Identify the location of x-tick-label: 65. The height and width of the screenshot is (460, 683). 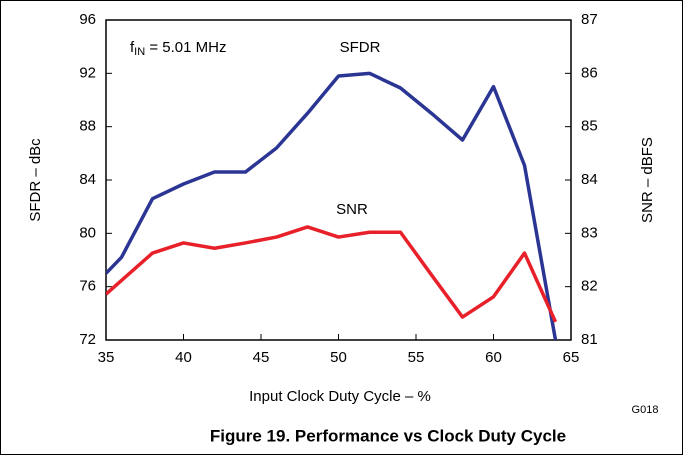
(571, 357).